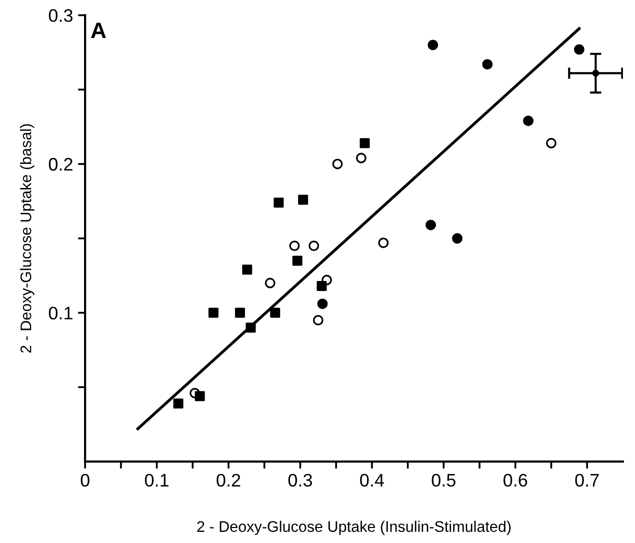  I want to click on x-axis-title: 2 - Deoxy-Glucose Uptake (Insulin-Stimulated), so click(354, 527).